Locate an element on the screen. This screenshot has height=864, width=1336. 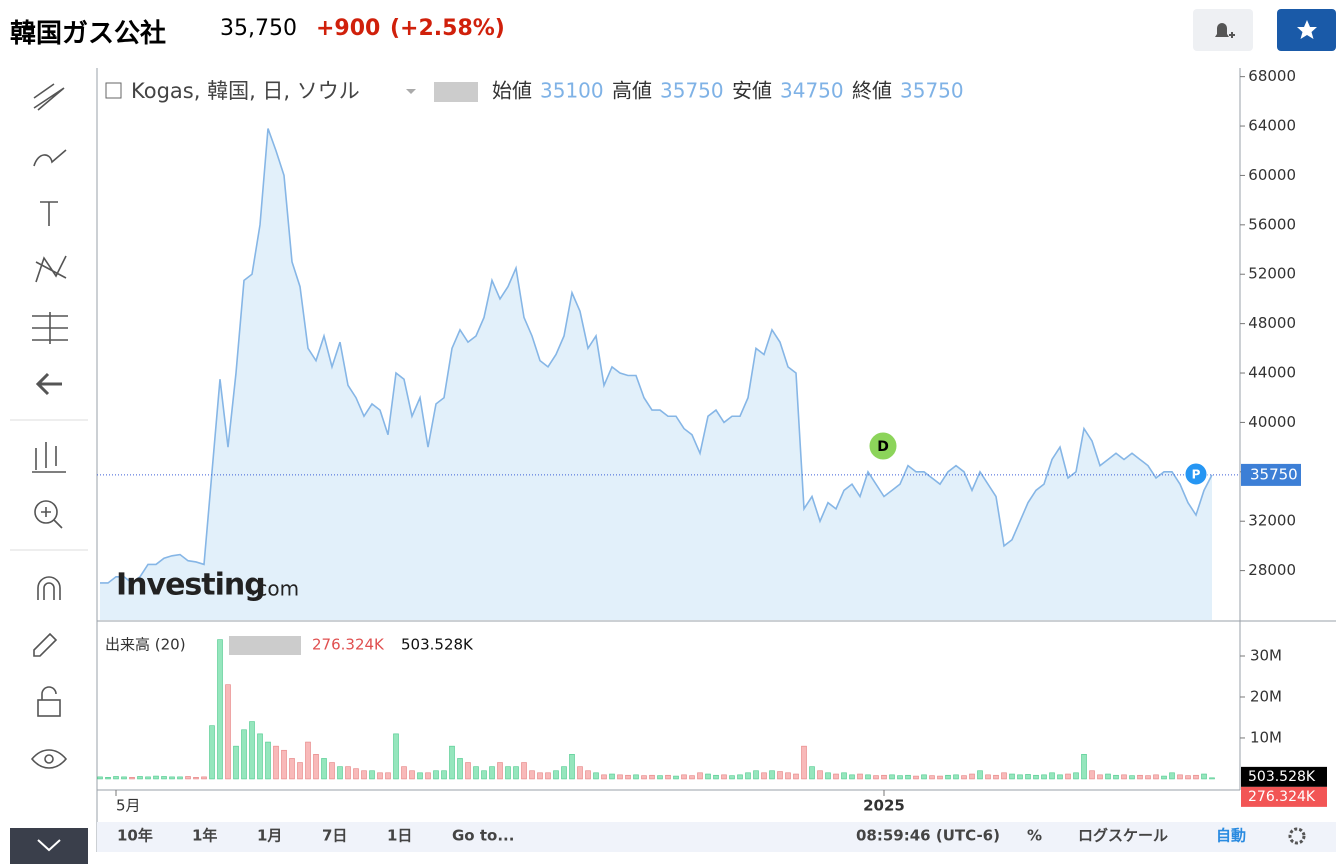
toolbar-collapse is located at coordinates (49, 846).